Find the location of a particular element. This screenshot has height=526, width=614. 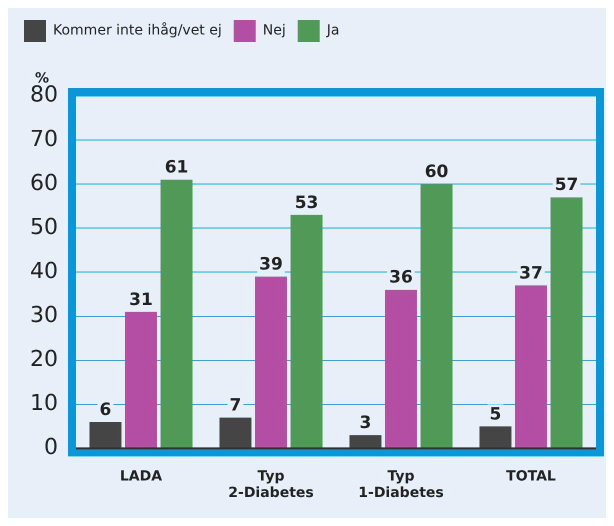

y-tick-label: 40 is located at coordinates (44, 271).